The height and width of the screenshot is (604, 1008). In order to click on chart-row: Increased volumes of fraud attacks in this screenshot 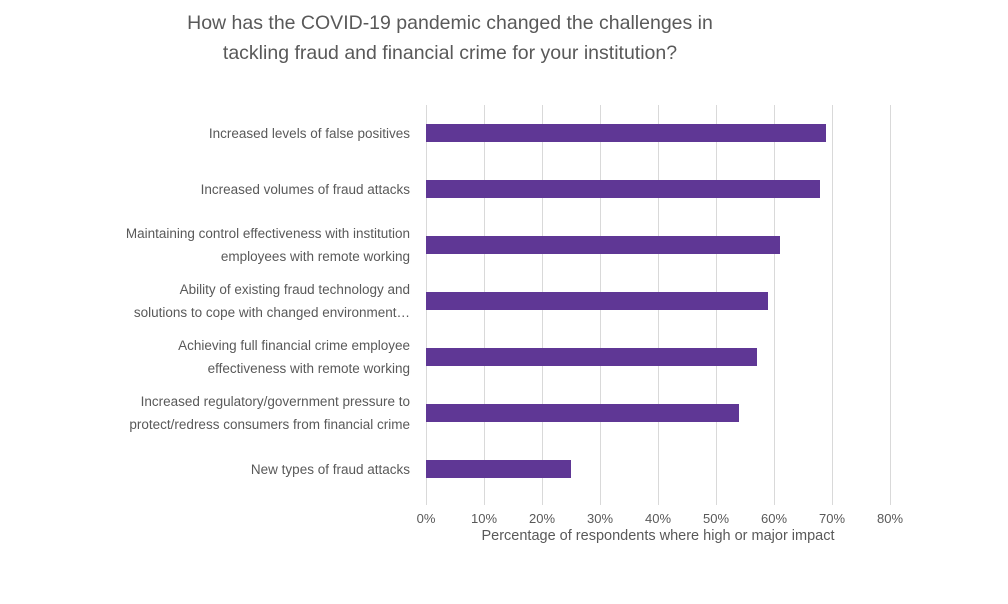, I will do `click(445, 189)`.